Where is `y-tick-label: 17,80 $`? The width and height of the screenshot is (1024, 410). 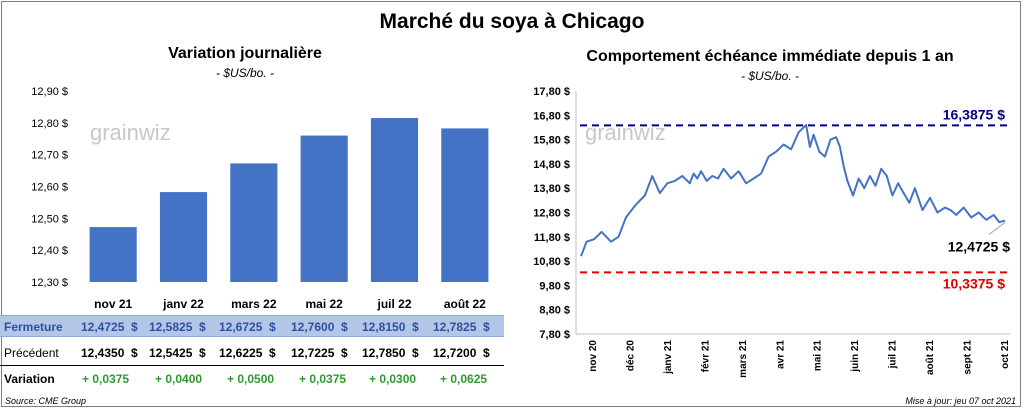
y-tick-label: 17,80 $ is located at coordinates (551, 92).